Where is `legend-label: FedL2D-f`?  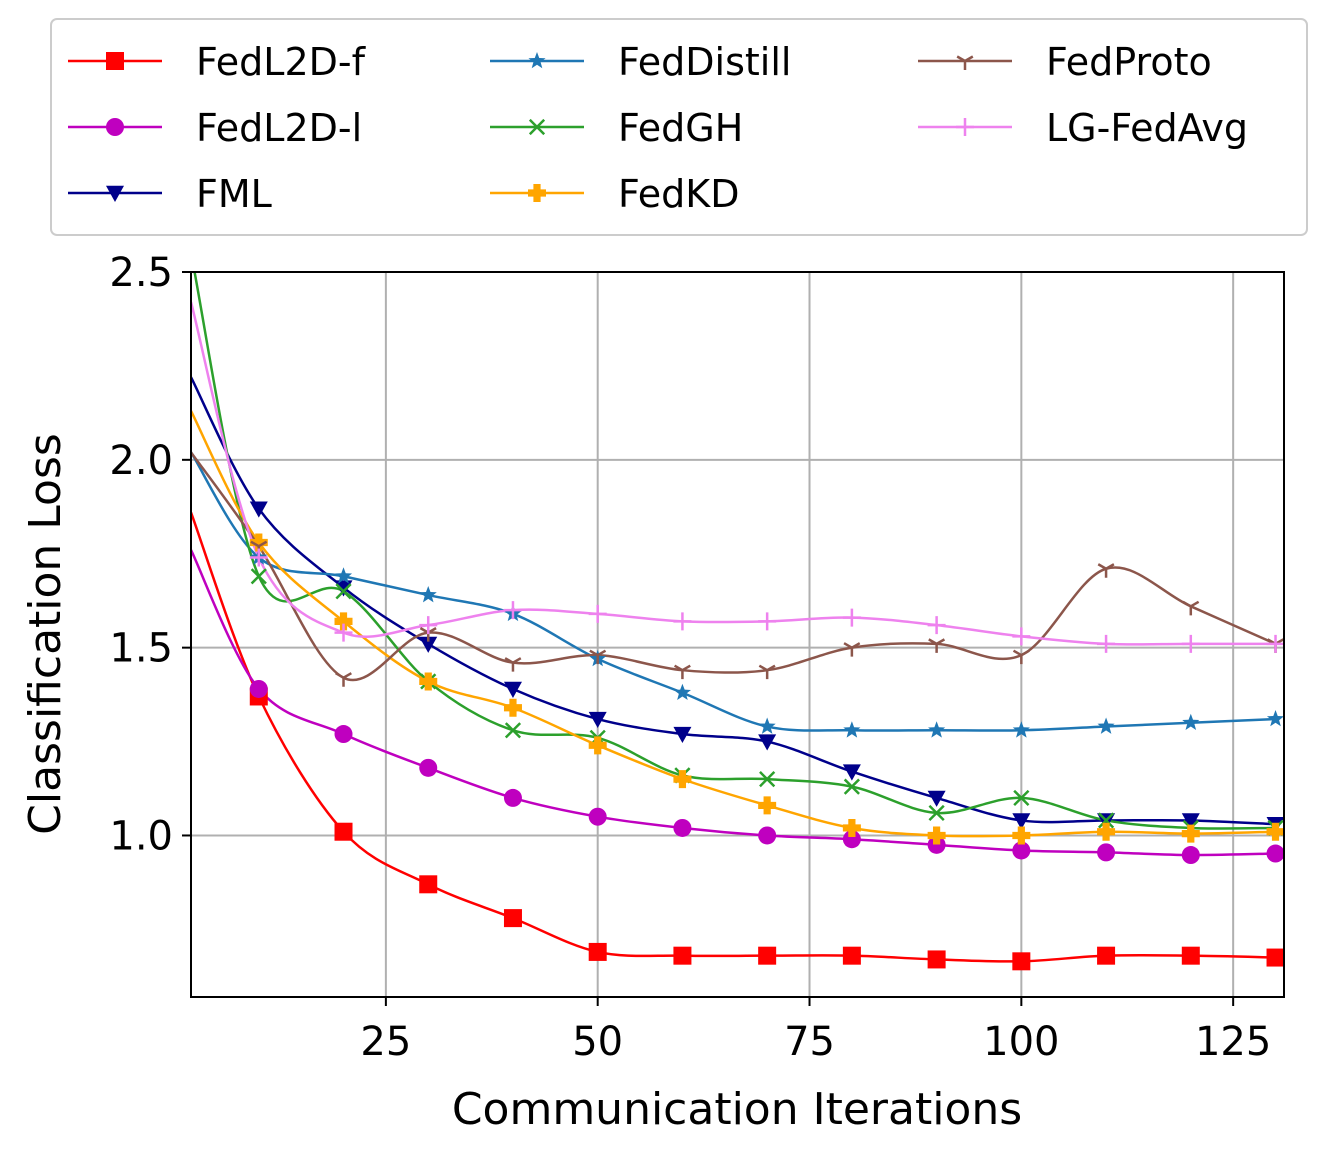
legend-label: FedL2D-f is located at coordinates (281, 62).